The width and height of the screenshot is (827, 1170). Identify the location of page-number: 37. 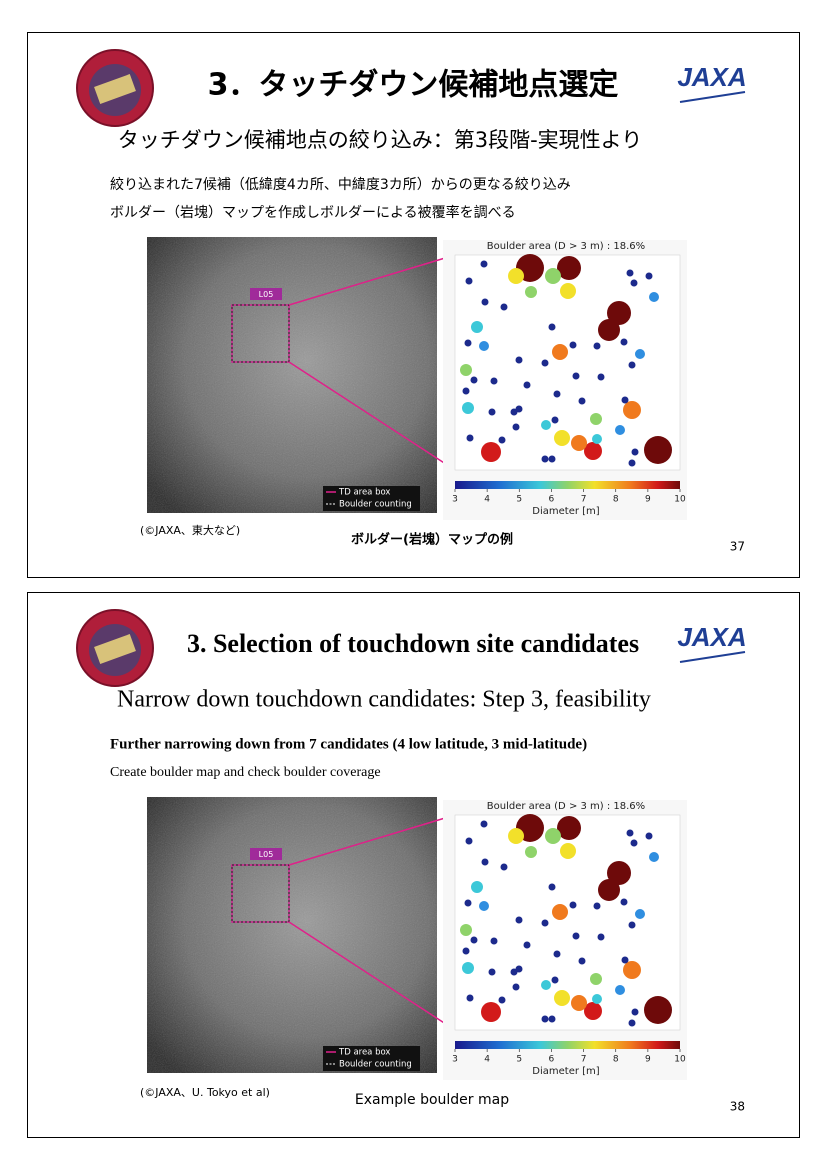
(737, 547).